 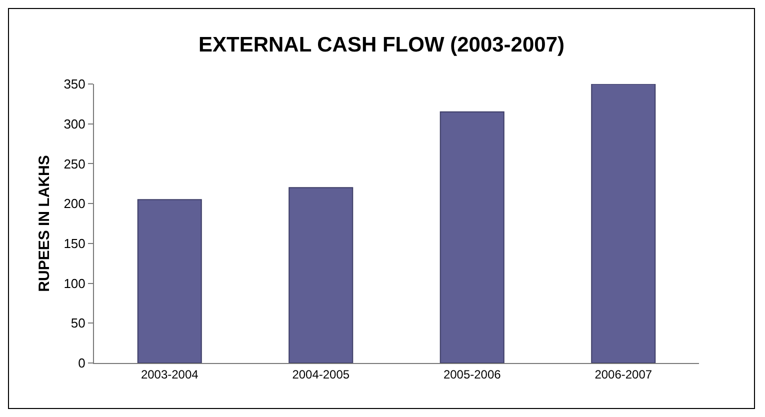 I want to click on x-tick-label: 2005-2006, so click(x=472, y=374).